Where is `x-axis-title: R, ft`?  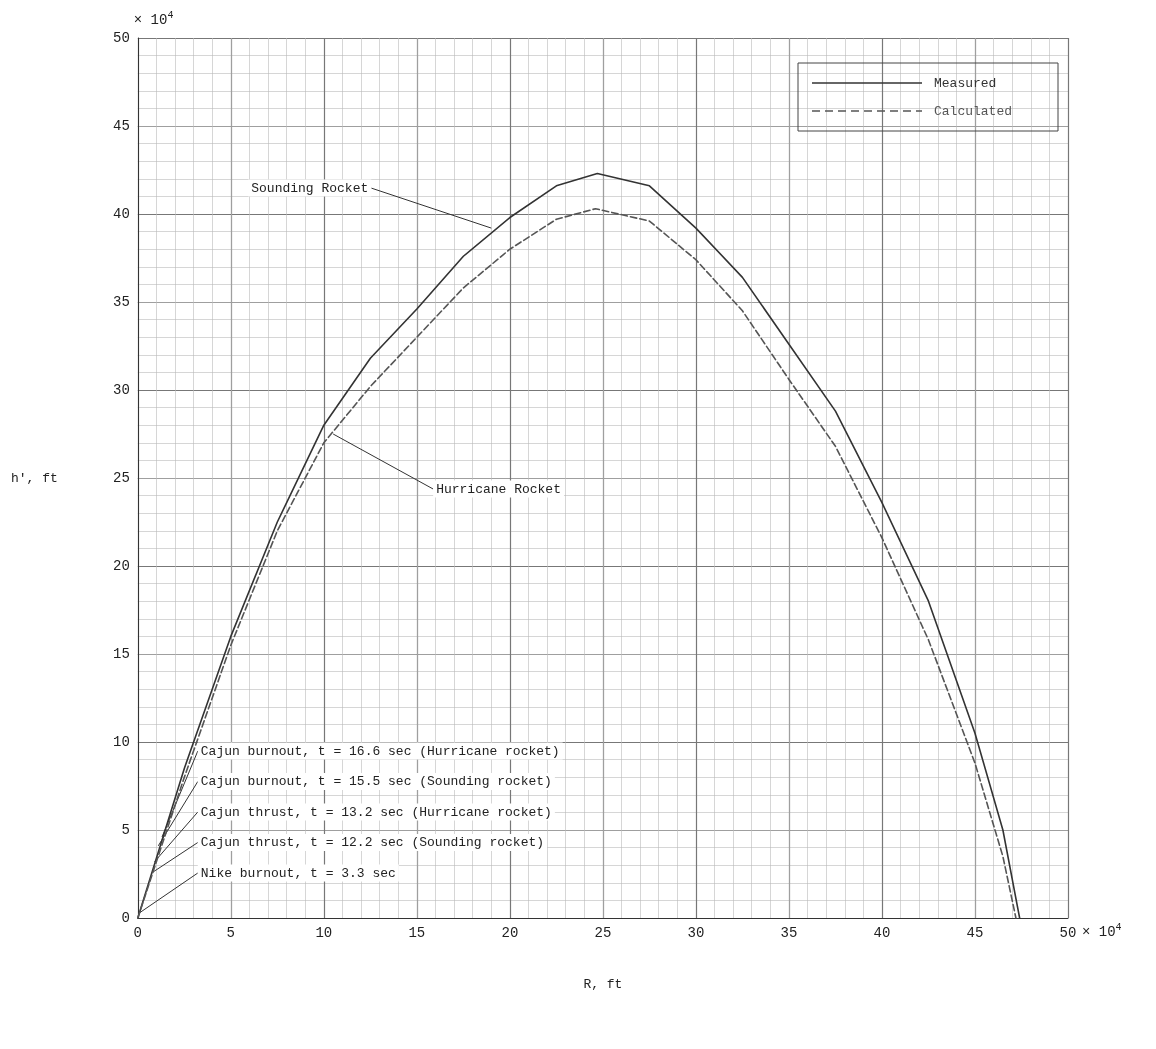 x-axis-title: R, ft is located at coordinates (603, 984).